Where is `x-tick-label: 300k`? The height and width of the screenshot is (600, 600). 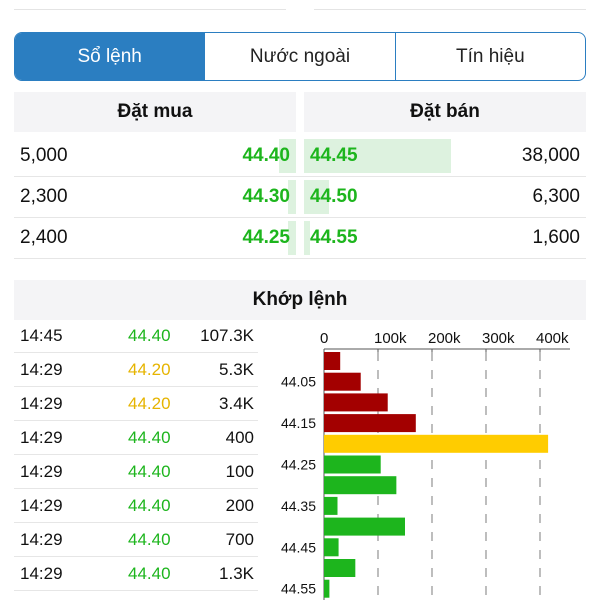
x-tick-label: 300k is located at coordinates (498, 338).